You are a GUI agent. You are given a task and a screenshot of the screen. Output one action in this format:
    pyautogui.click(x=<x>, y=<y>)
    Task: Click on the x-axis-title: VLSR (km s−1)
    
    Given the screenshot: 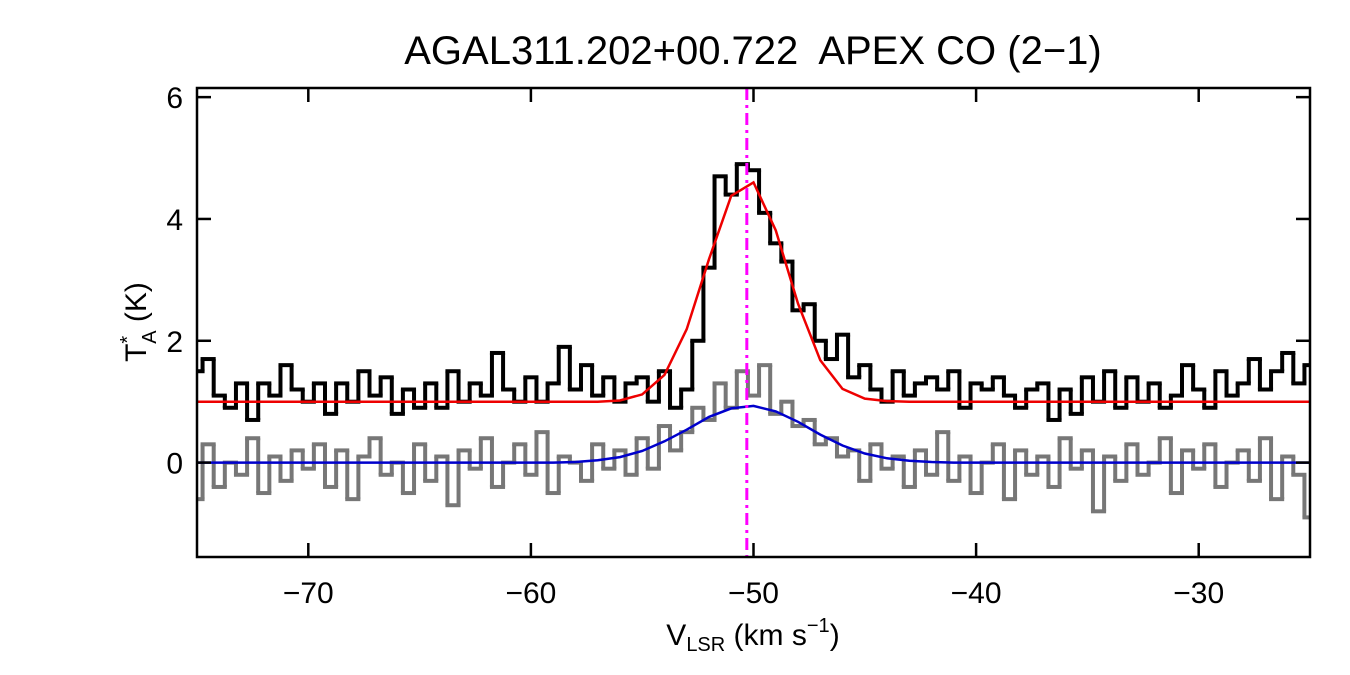 What is the action you would take?
    pyautogui.click(x=752, y=635)
    